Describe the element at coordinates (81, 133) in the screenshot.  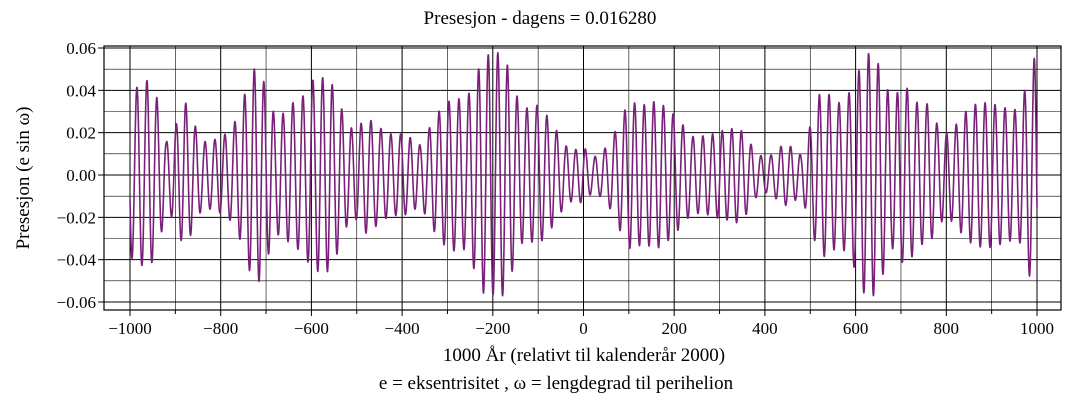
I see `y-tick-label: 0.02` at that location.